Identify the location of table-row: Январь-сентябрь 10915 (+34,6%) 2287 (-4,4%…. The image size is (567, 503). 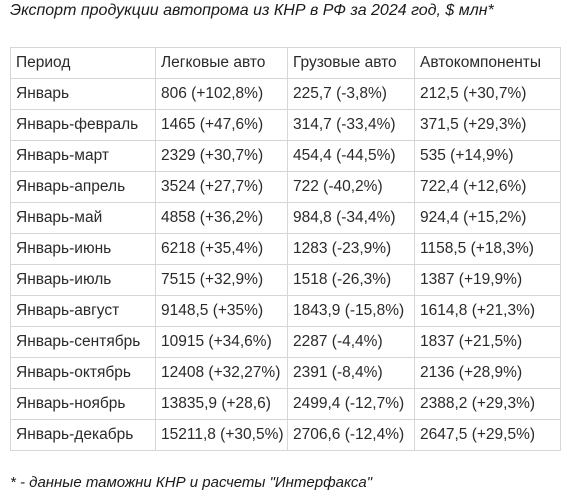
(285, 342).